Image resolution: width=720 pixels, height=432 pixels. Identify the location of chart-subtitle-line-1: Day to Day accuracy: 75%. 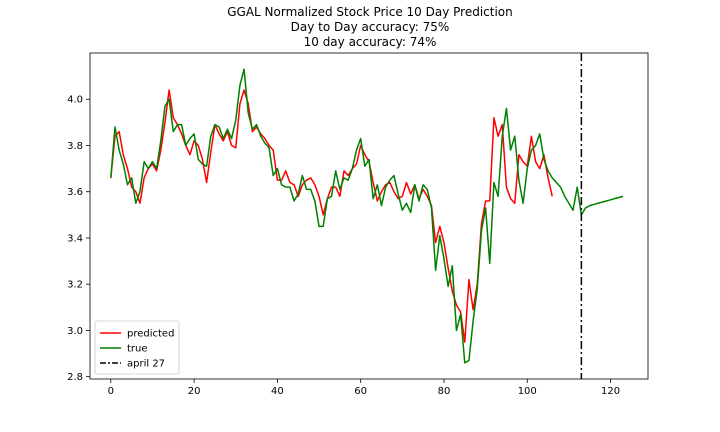
(370, 27).